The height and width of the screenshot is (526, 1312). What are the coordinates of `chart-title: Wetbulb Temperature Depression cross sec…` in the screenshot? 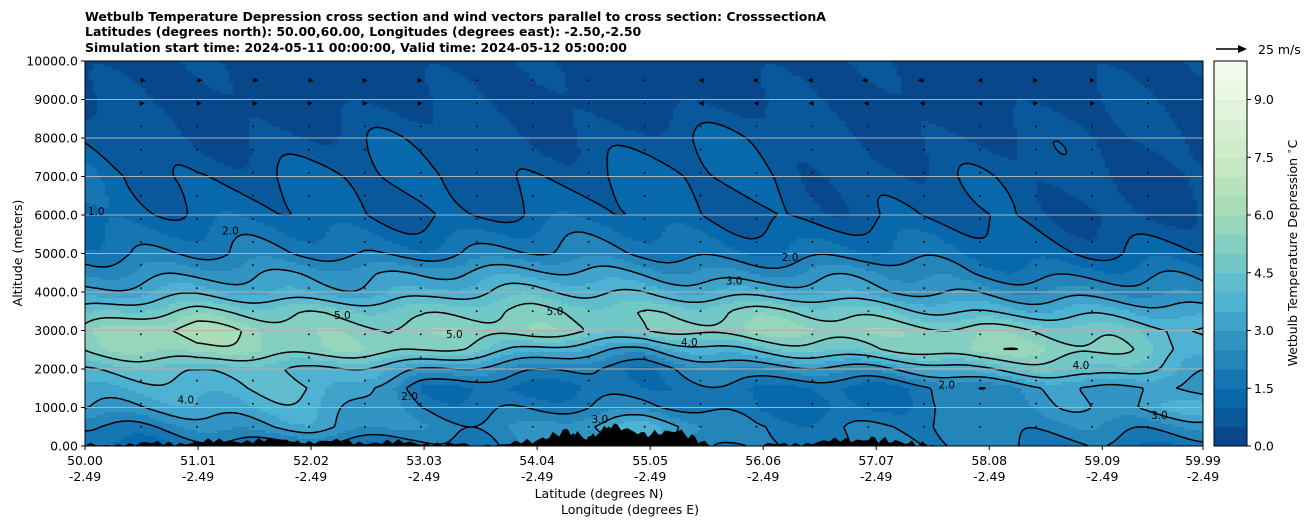 It's located at (455, 32).